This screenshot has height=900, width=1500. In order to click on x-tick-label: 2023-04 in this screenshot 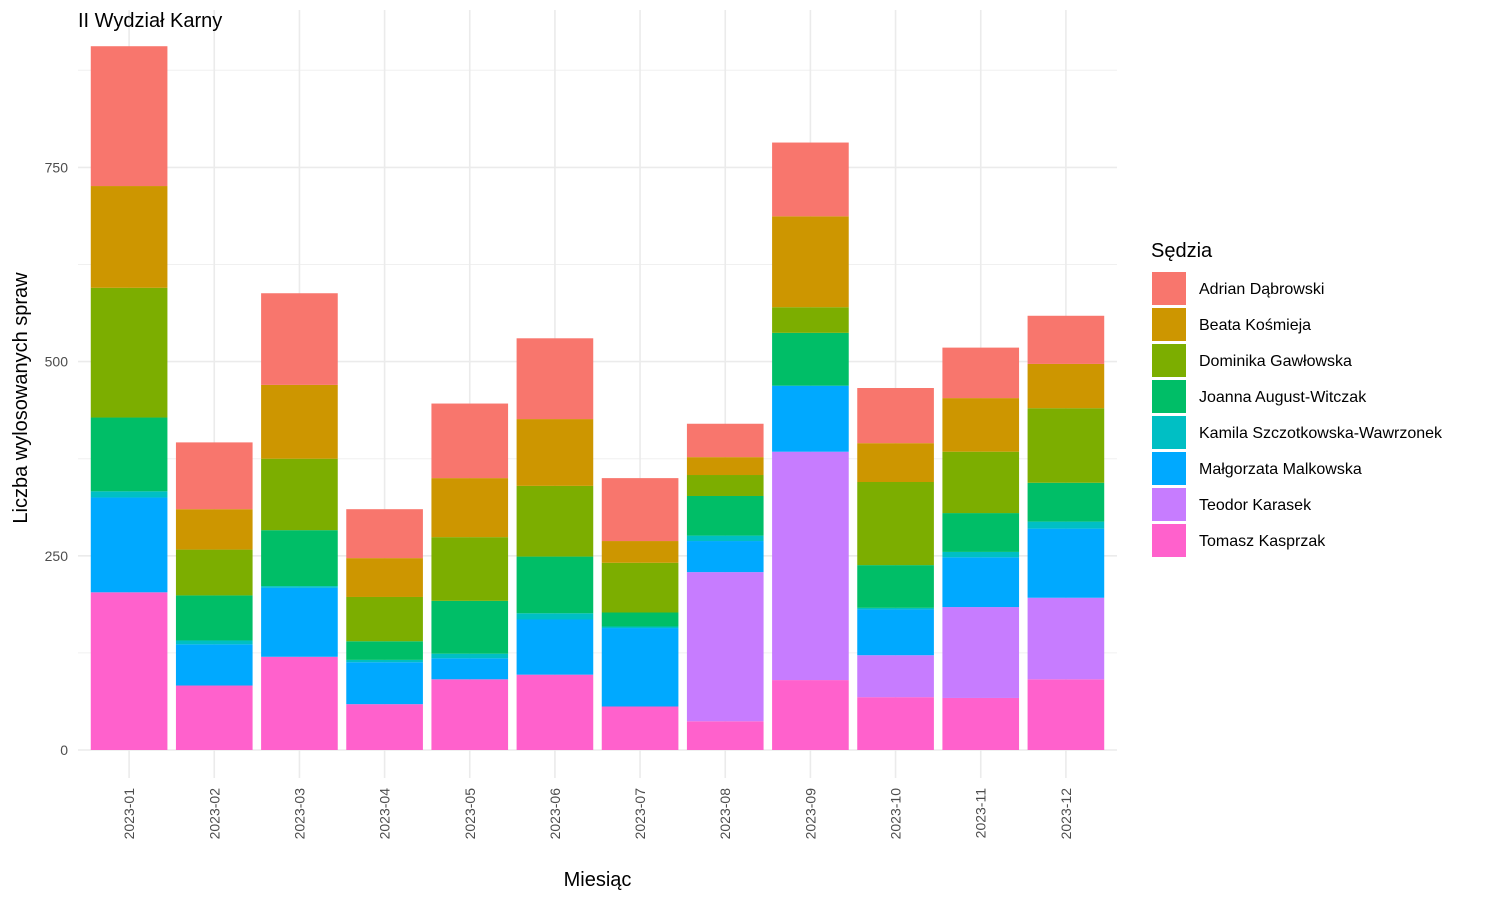, I will do `click(385, 814)`.